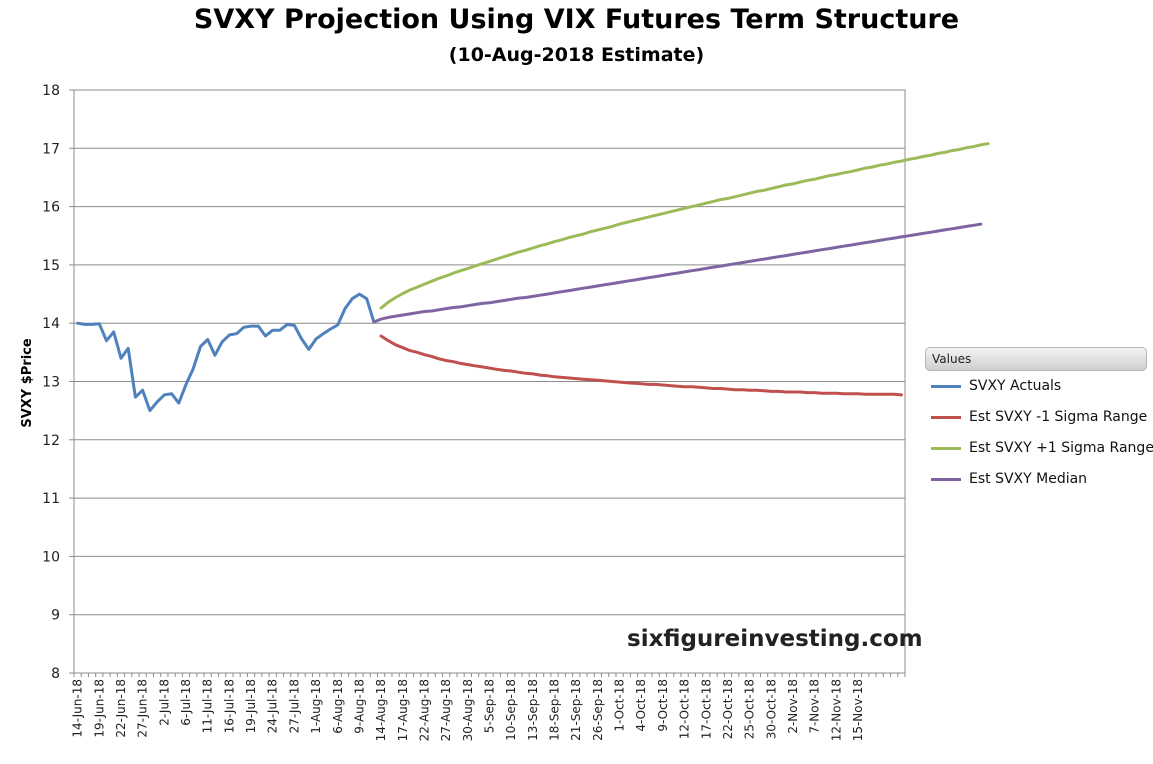  Describe the element at coordinates (99, 708) in the screenshot. I see `x-tick-label: 19-Jun-18` at that location.